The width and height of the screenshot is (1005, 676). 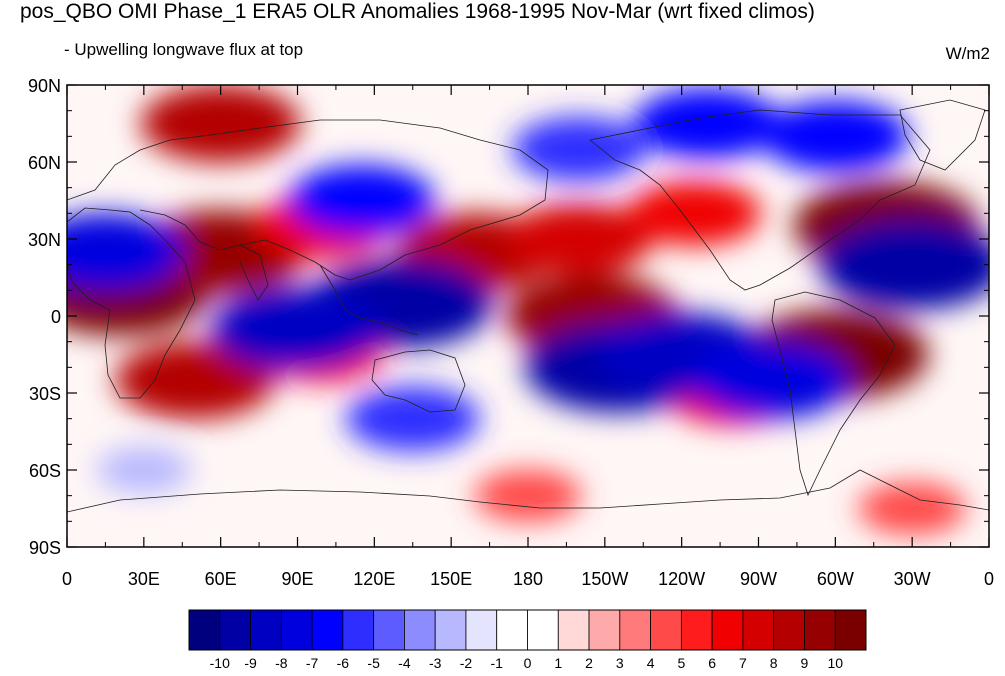 What do you see at coordinates (912, 579) in the screenshot?
I see `x-tick-label: 30W` at bounding box center [912, 579].